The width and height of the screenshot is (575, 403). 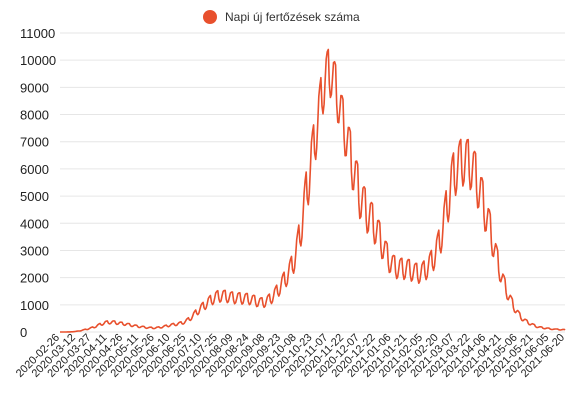 I want to click on y-tick-label: 11000, so click(x=37, y=33).